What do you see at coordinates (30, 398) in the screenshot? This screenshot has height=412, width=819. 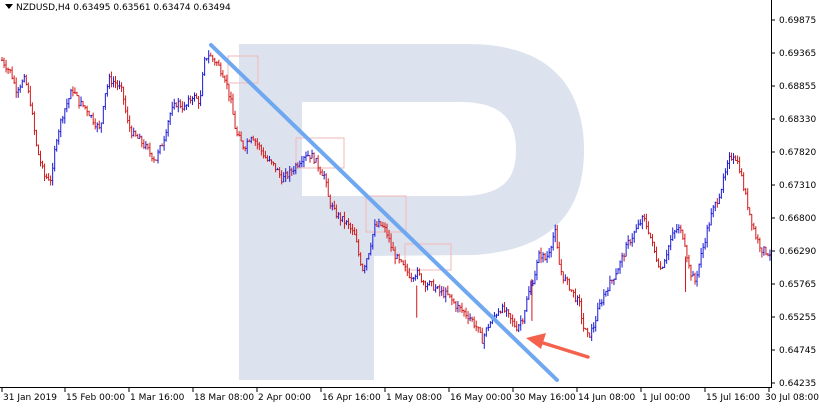 I see `time-tick-label: 31 Jan 2019` at bounding box center [30, 398].